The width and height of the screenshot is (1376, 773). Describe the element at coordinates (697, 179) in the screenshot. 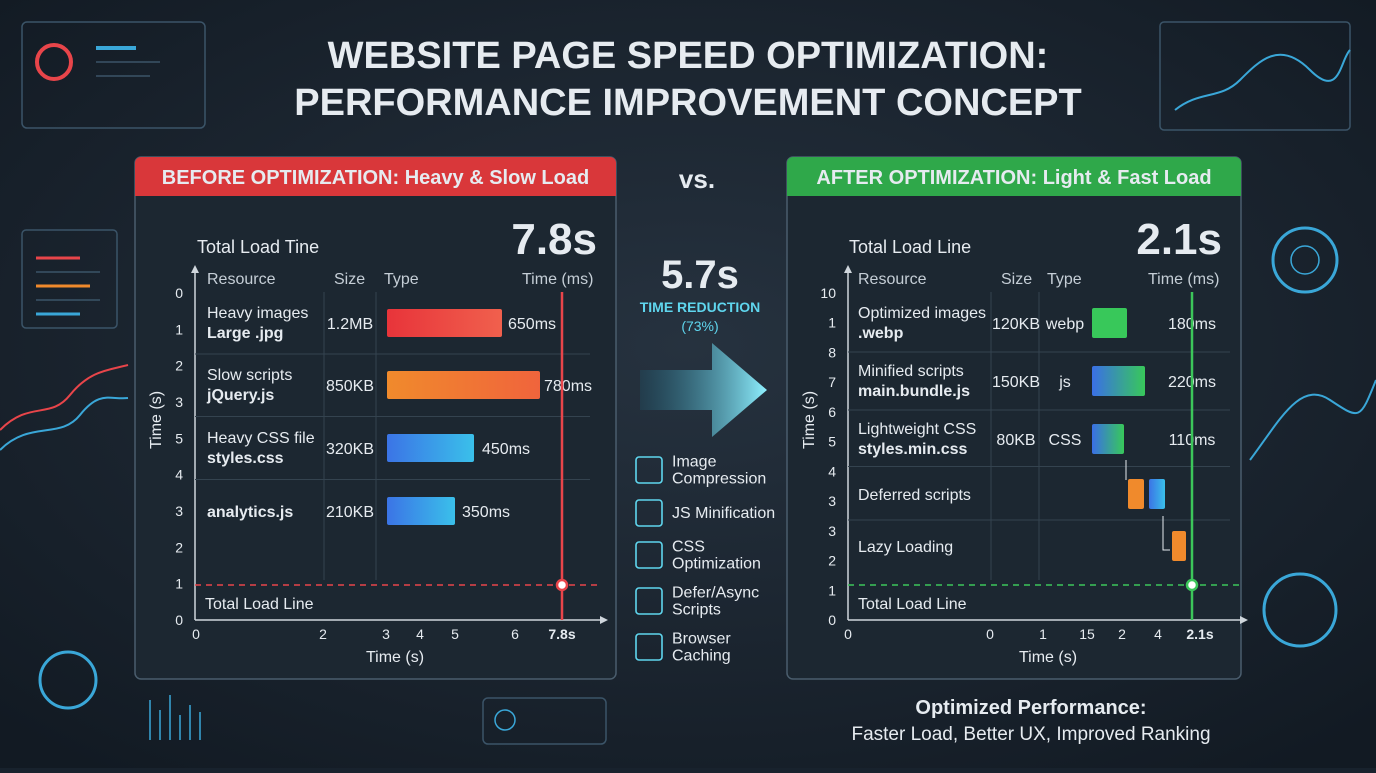

I see `vs-label: vs.` at that location.